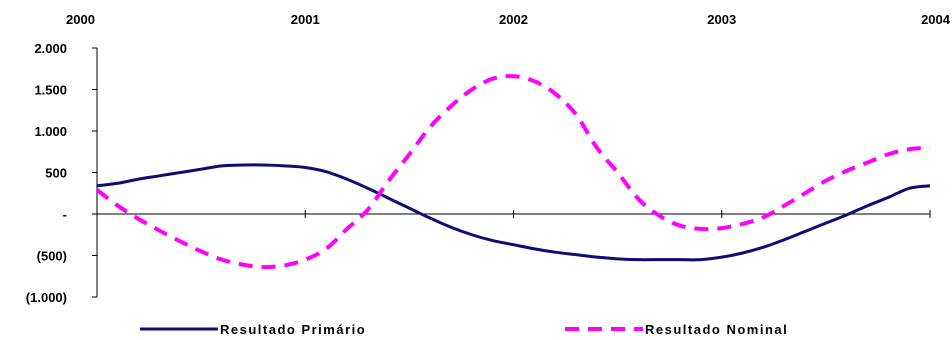 This screenshot has height=340, width=952. I want to click on y-axis-ticks: 2.000 1.500 1.000 500 - (500) (1.000), so click(61, 173).